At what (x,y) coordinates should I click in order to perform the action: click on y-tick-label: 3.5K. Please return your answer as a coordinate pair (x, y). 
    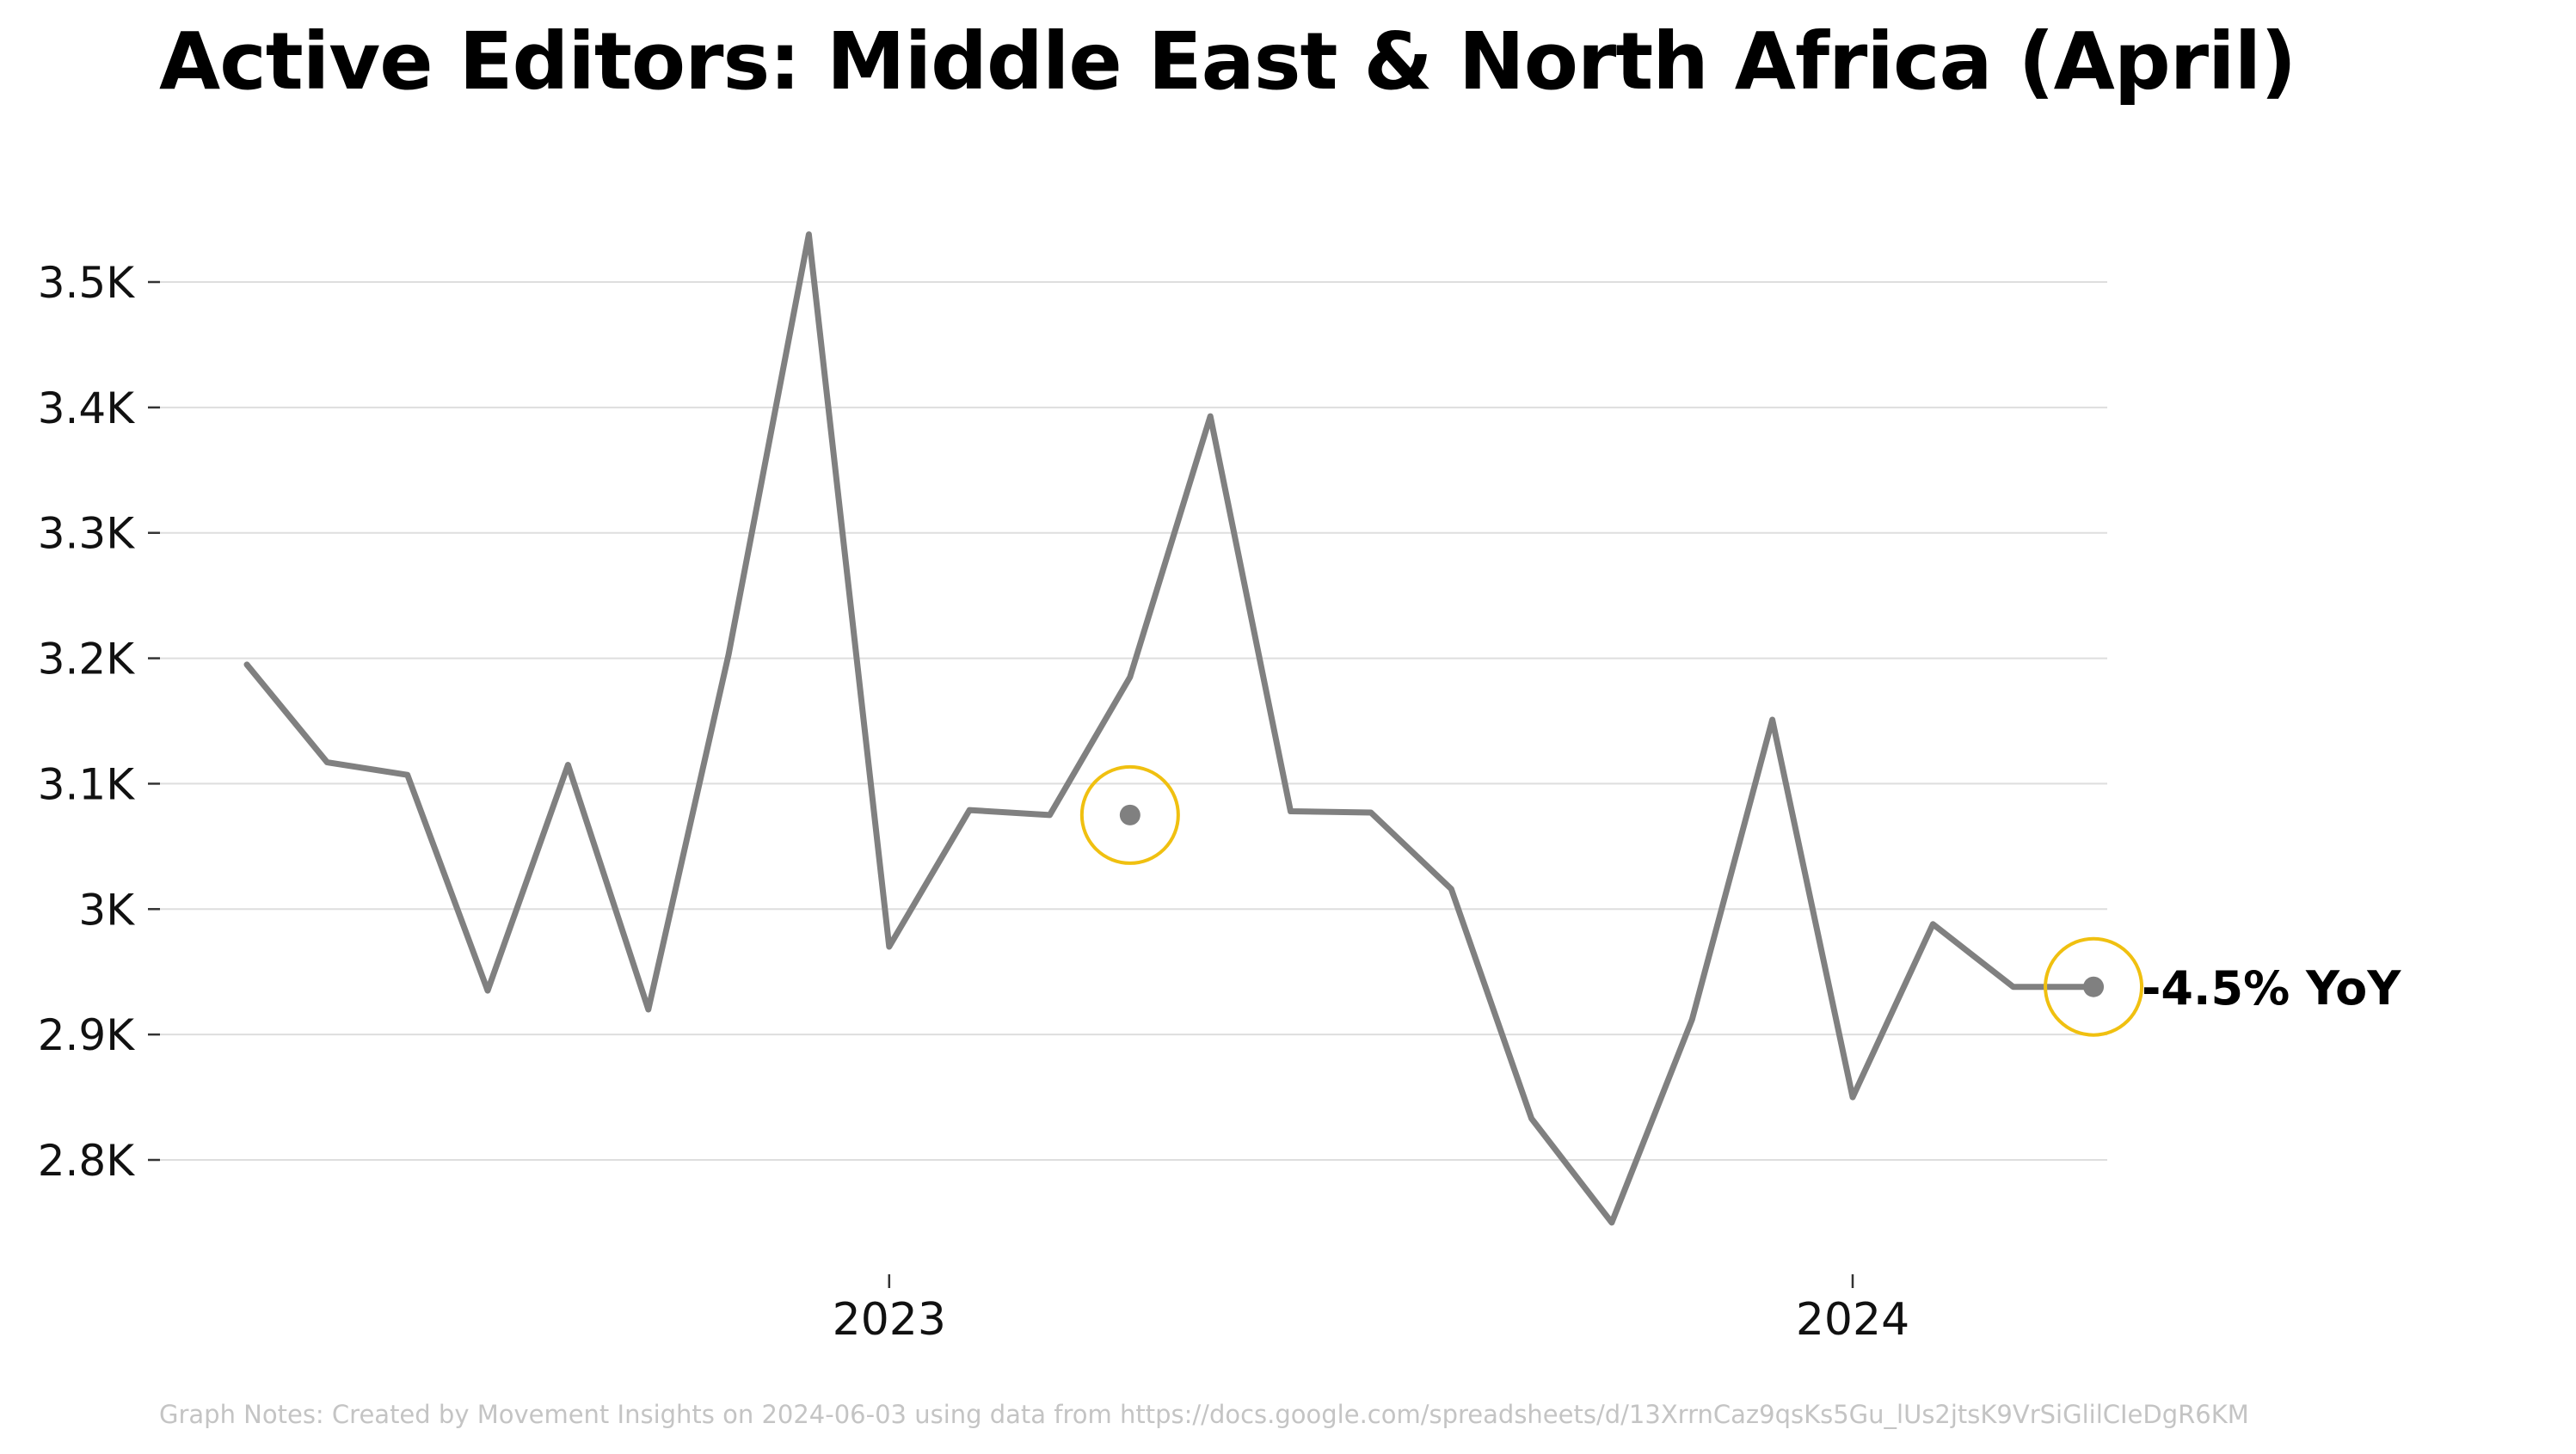
    Looking at the image, I should click on (87, 283).